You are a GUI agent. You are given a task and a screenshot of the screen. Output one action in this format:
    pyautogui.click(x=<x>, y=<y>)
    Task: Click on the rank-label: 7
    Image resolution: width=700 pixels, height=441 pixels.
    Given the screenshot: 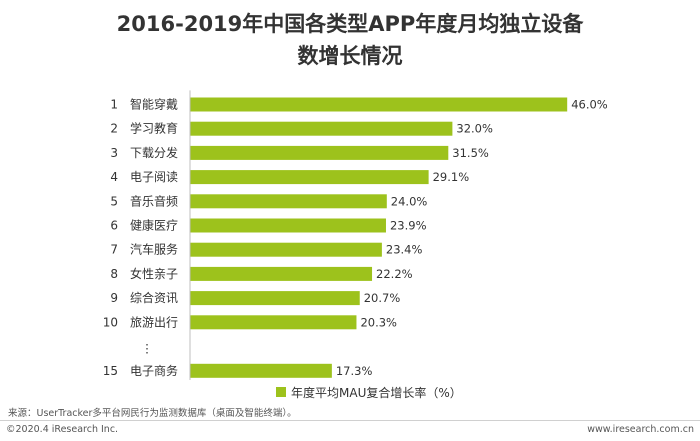 What is the action you would take?
    pyautogui.click(x=114, y=250)
    